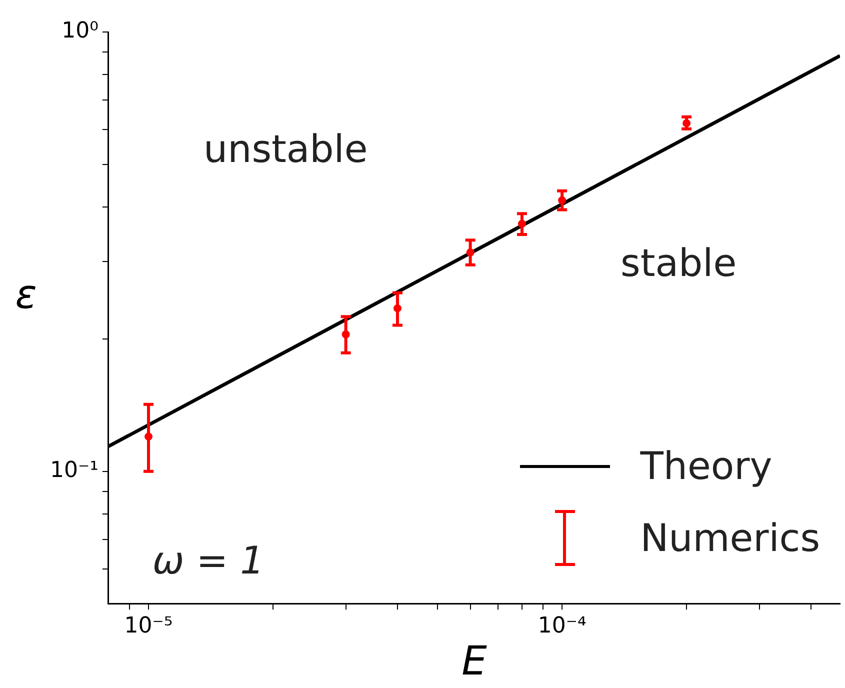  I want to click on annotation: ω = 1, so click(208, 560).